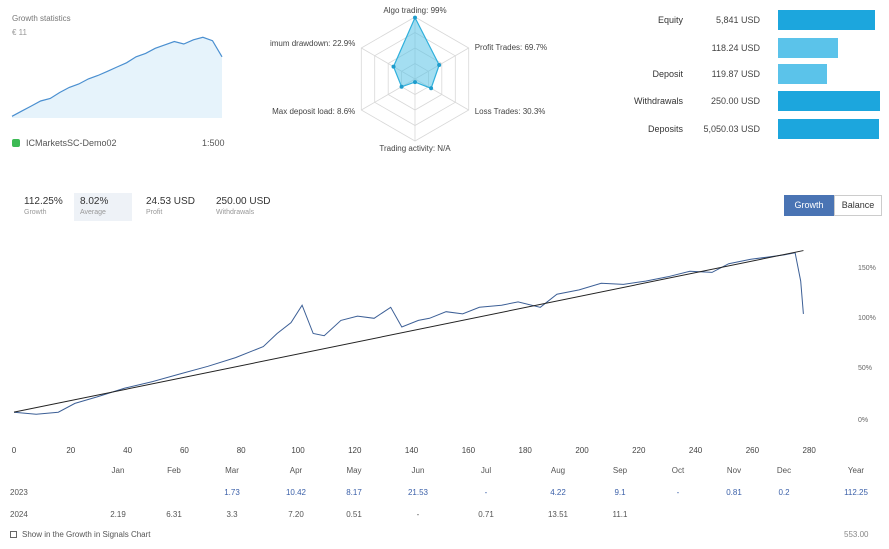 The height and width of the screenshot is (549, 889). What do you see at coordinates (70, 450) in the screenshot?
I see `x-tick-label: 20` at bounding box center [70, 450].